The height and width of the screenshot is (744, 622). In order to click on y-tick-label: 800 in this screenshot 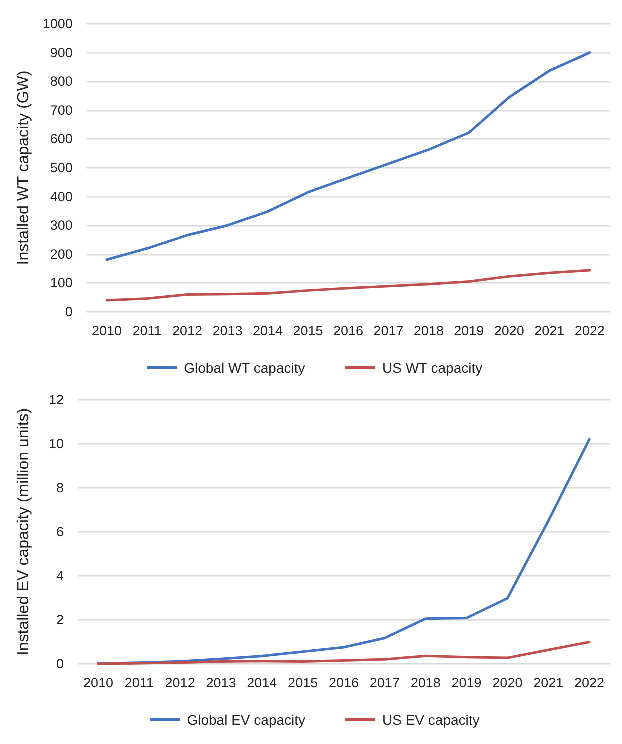, I will do `click(61, 82)`.